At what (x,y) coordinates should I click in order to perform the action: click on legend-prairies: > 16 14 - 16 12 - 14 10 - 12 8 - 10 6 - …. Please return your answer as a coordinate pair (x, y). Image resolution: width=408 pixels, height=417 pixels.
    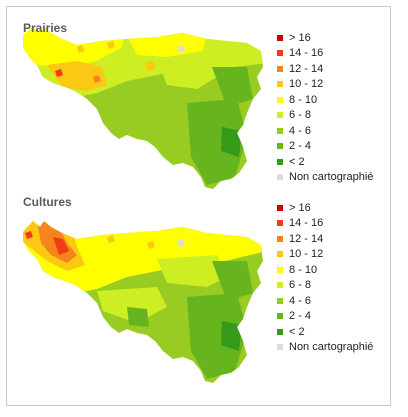
    Looking at the image, I should click on (325, 107).